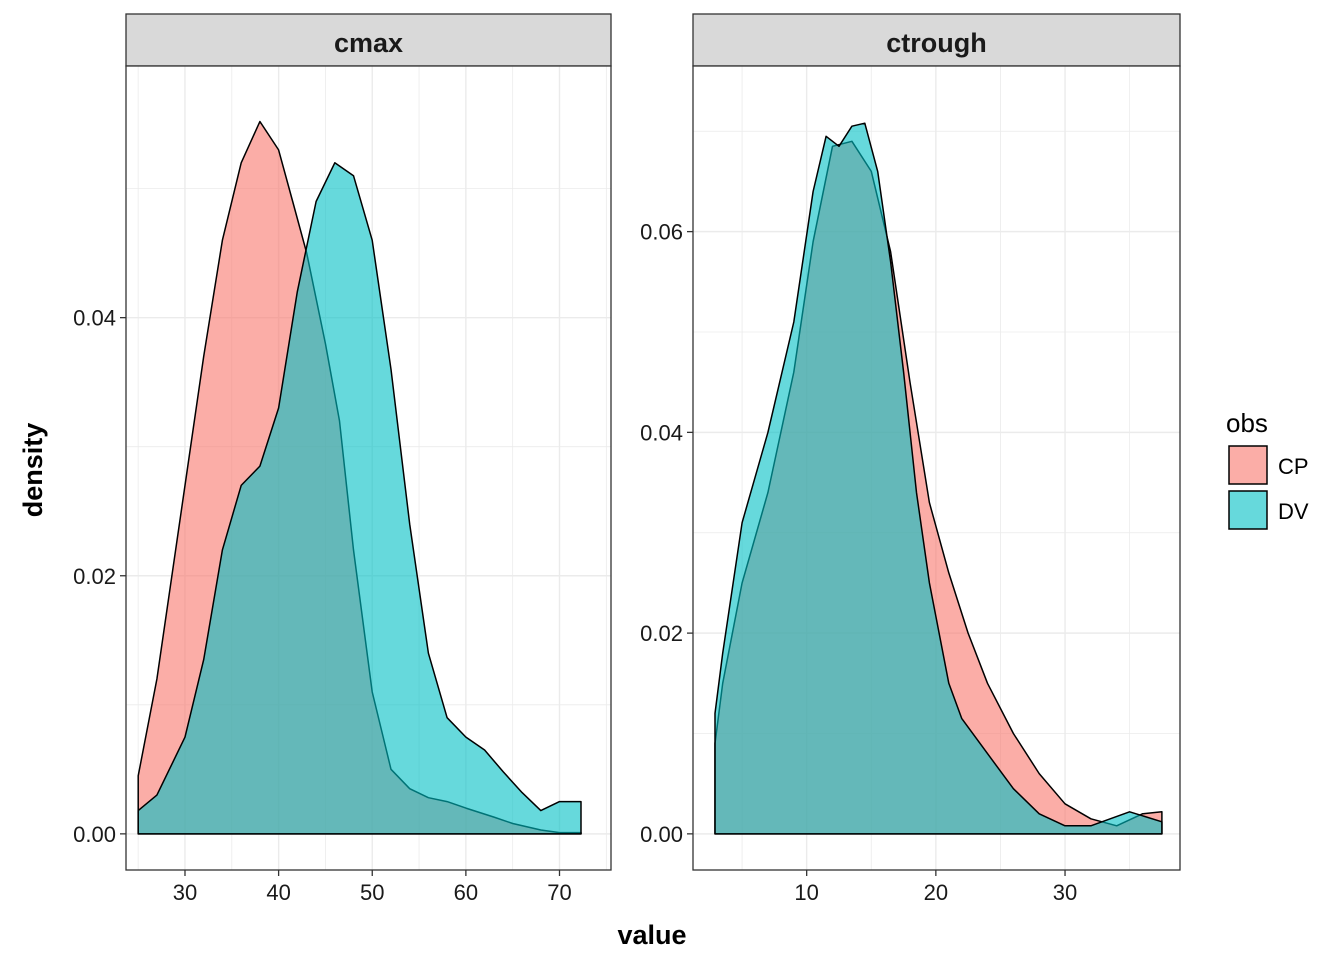  I want to click on y-tick-label: 0.06, so click(661, 232).